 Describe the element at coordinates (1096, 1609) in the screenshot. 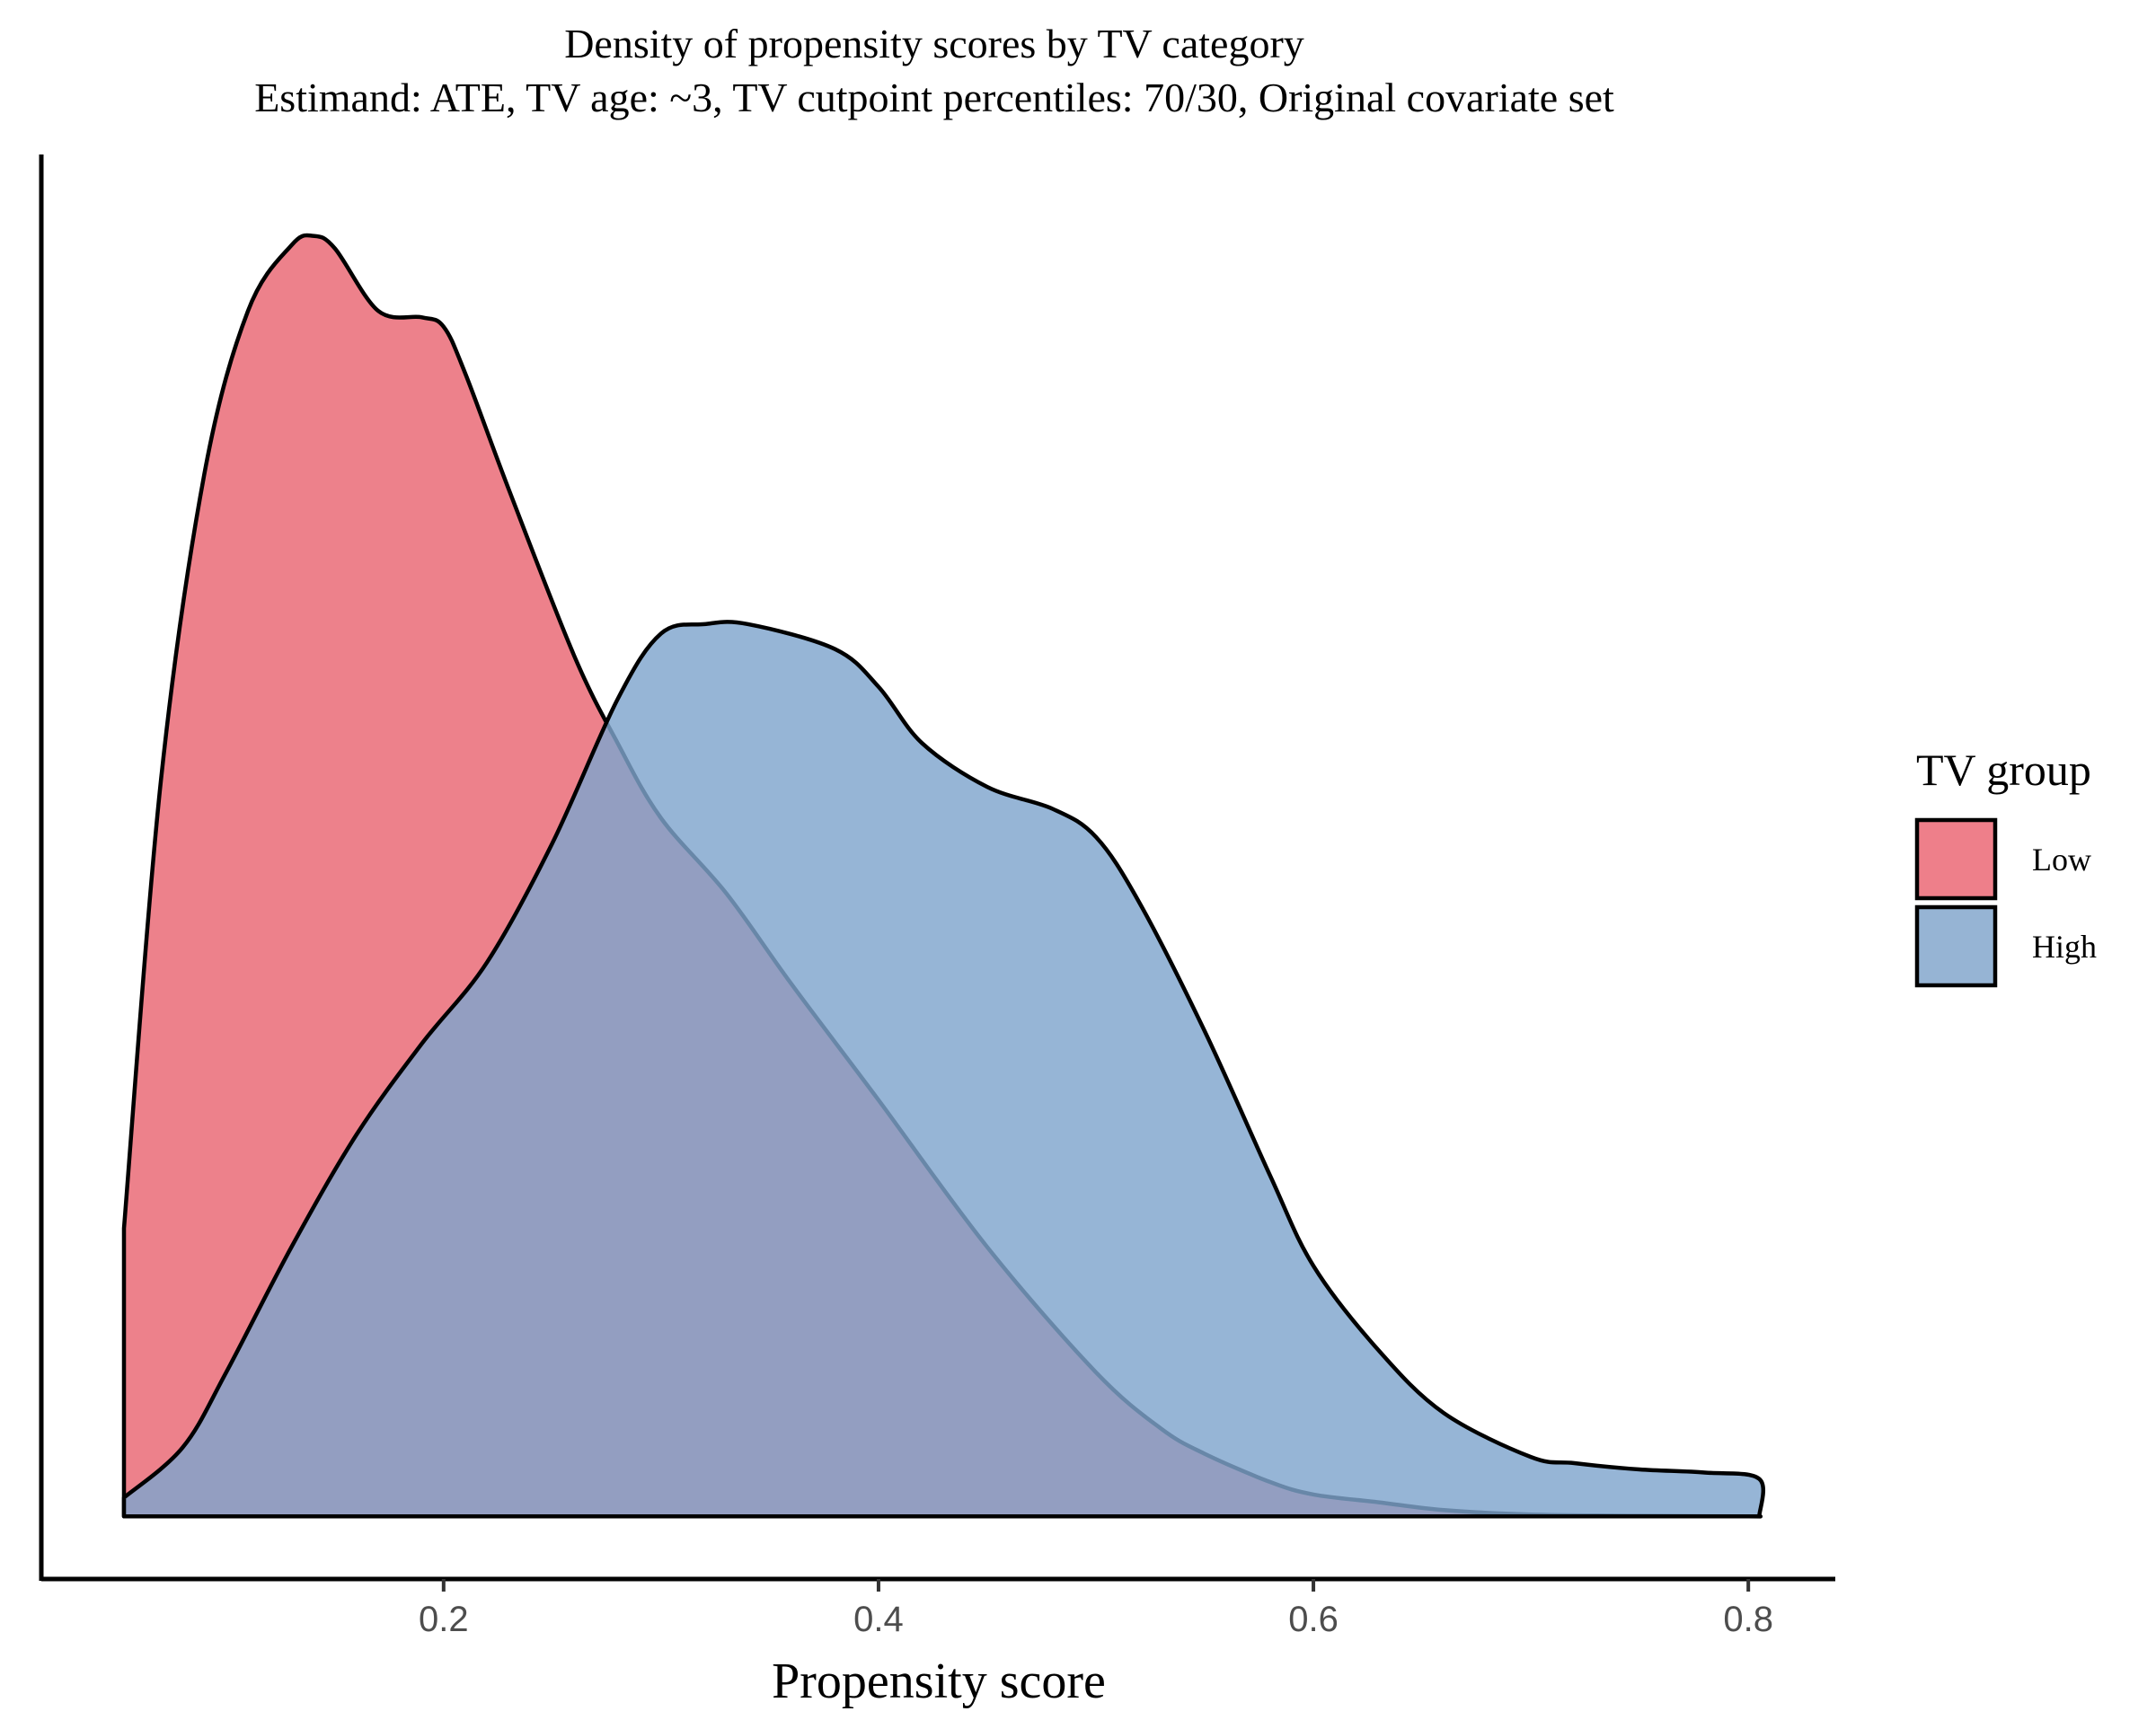

I see `x-axis-ticks: 0.2 0.4 0.6 0.8` at that location.